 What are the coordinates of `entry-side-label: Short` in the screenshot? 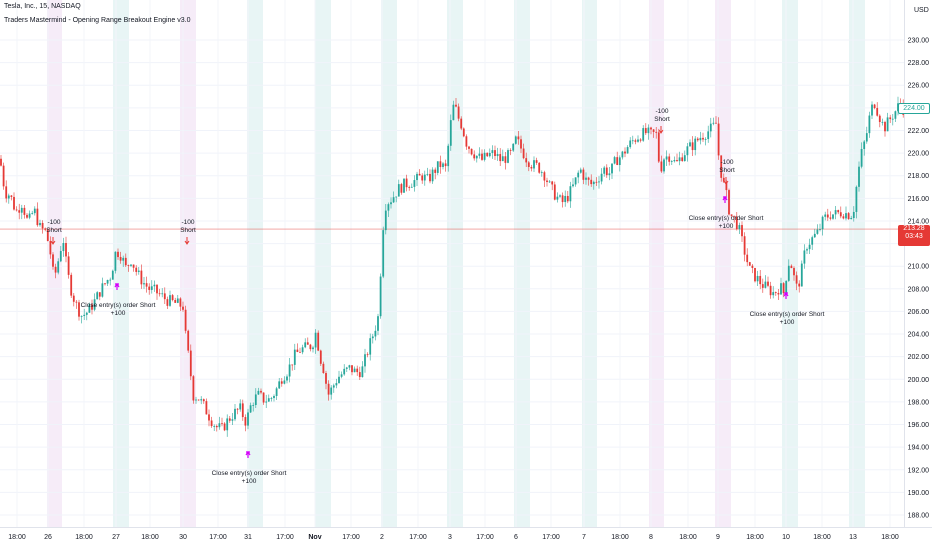 It's located at (188, 230).